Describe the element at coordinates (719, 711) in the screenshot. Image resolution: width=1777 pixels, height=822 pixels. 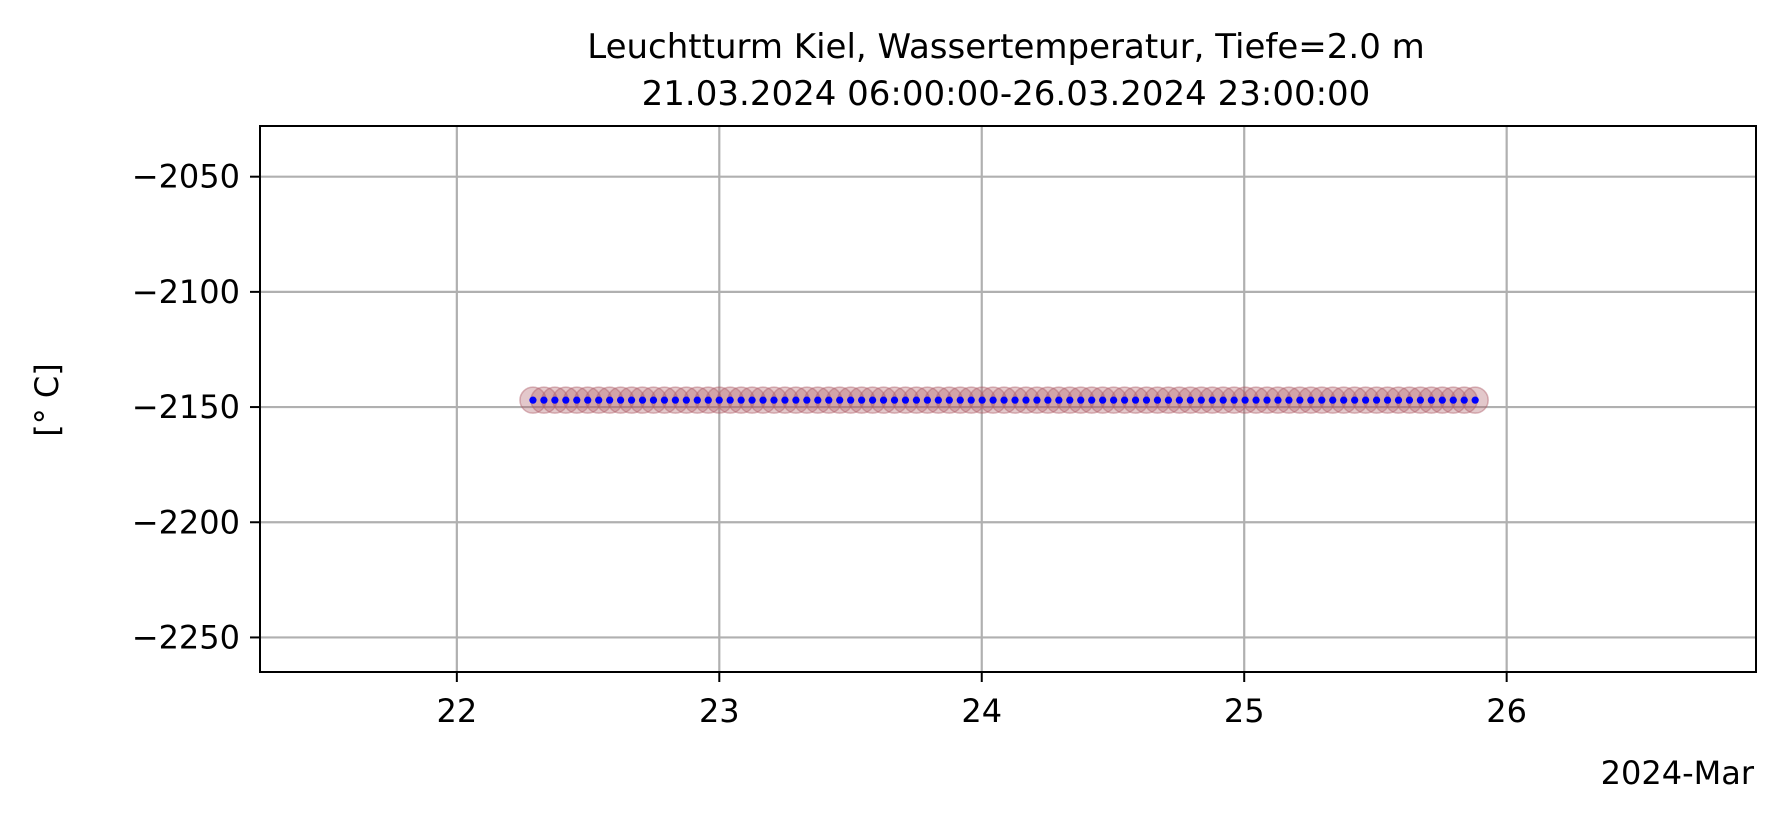
I see `x-tick-label: 23` at that location.